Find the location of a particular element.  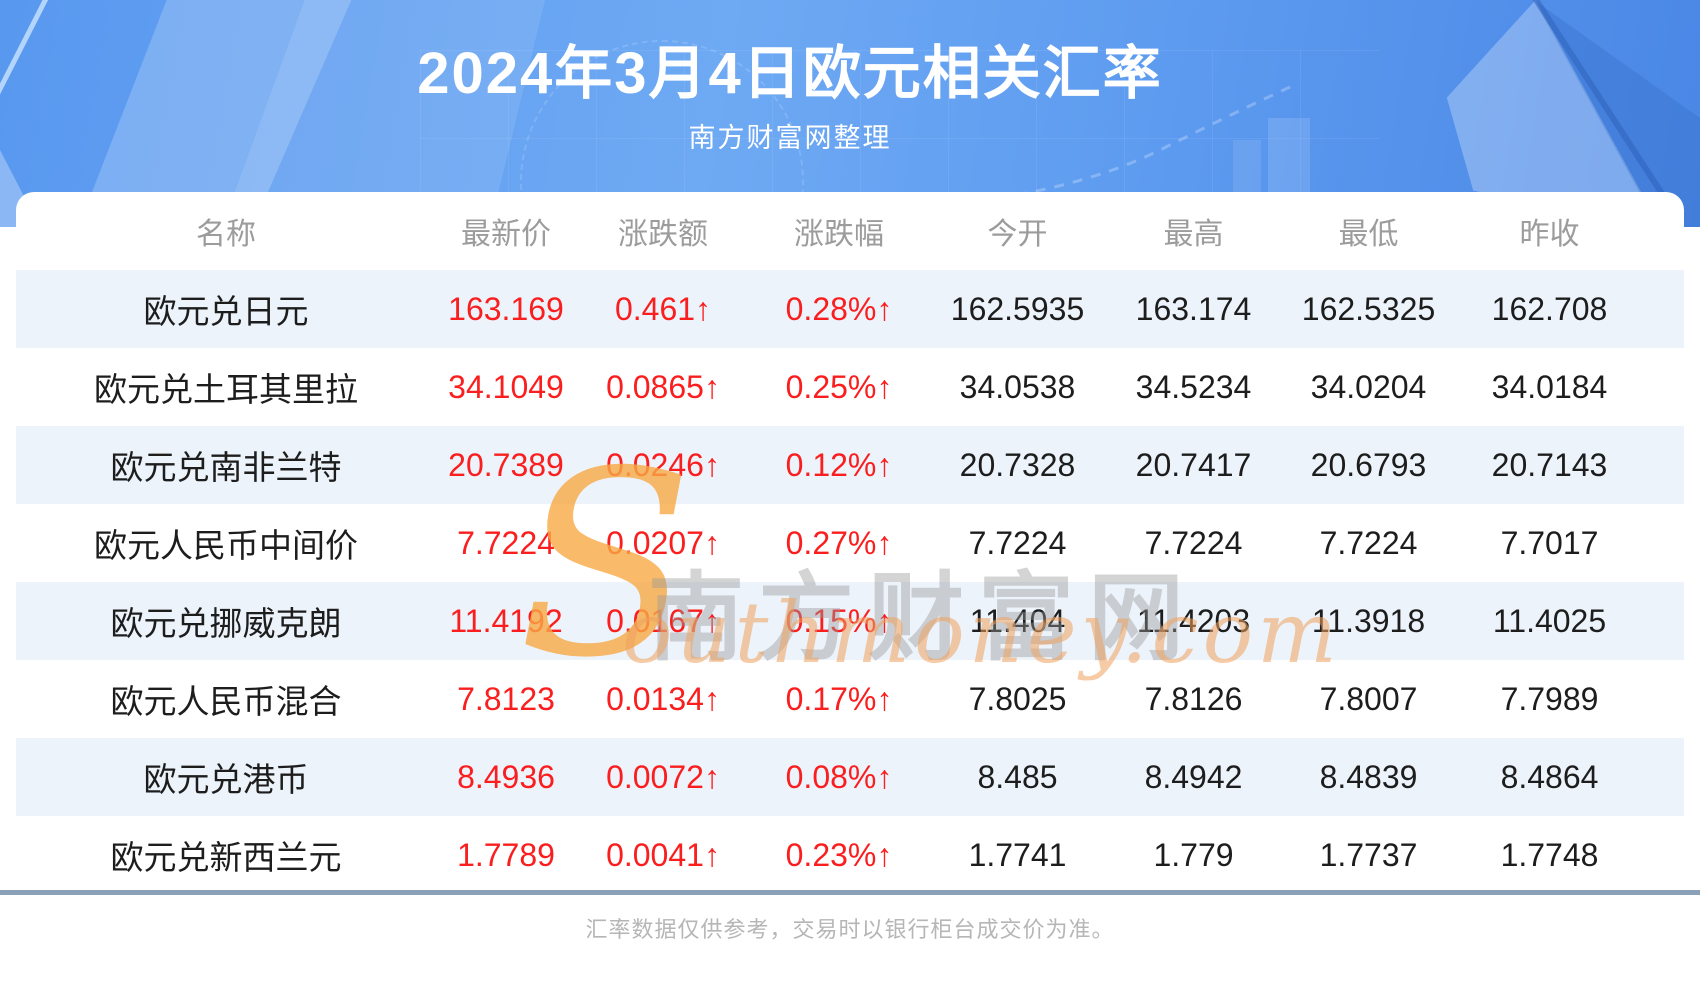

value-cell: 0.0134↑ is located at coordinates (663, 698).